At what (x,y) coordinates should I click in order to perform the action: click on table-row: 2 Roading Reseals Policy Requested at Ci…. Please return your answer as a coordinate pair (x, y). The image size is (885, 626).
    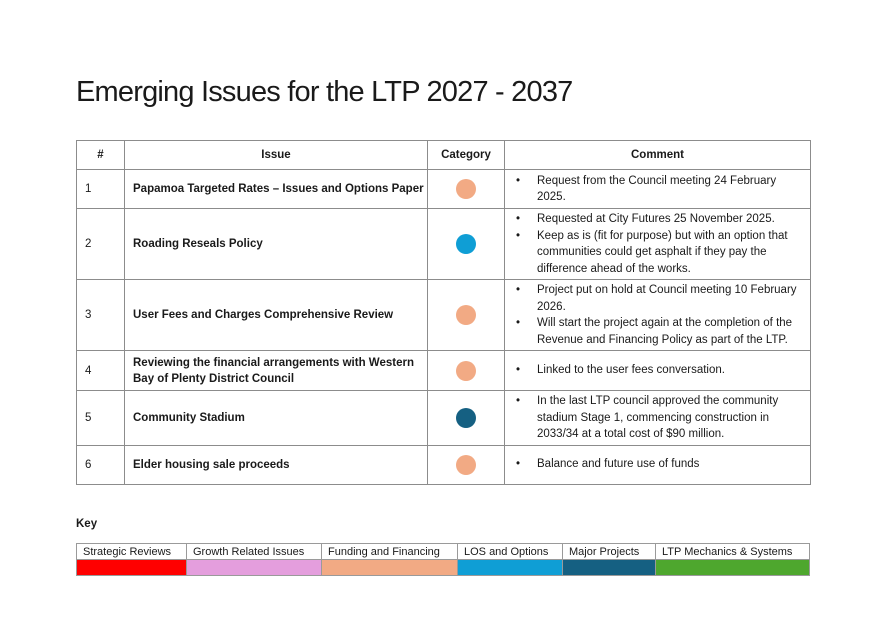
    Looking at the image, I should click on (443, 244).